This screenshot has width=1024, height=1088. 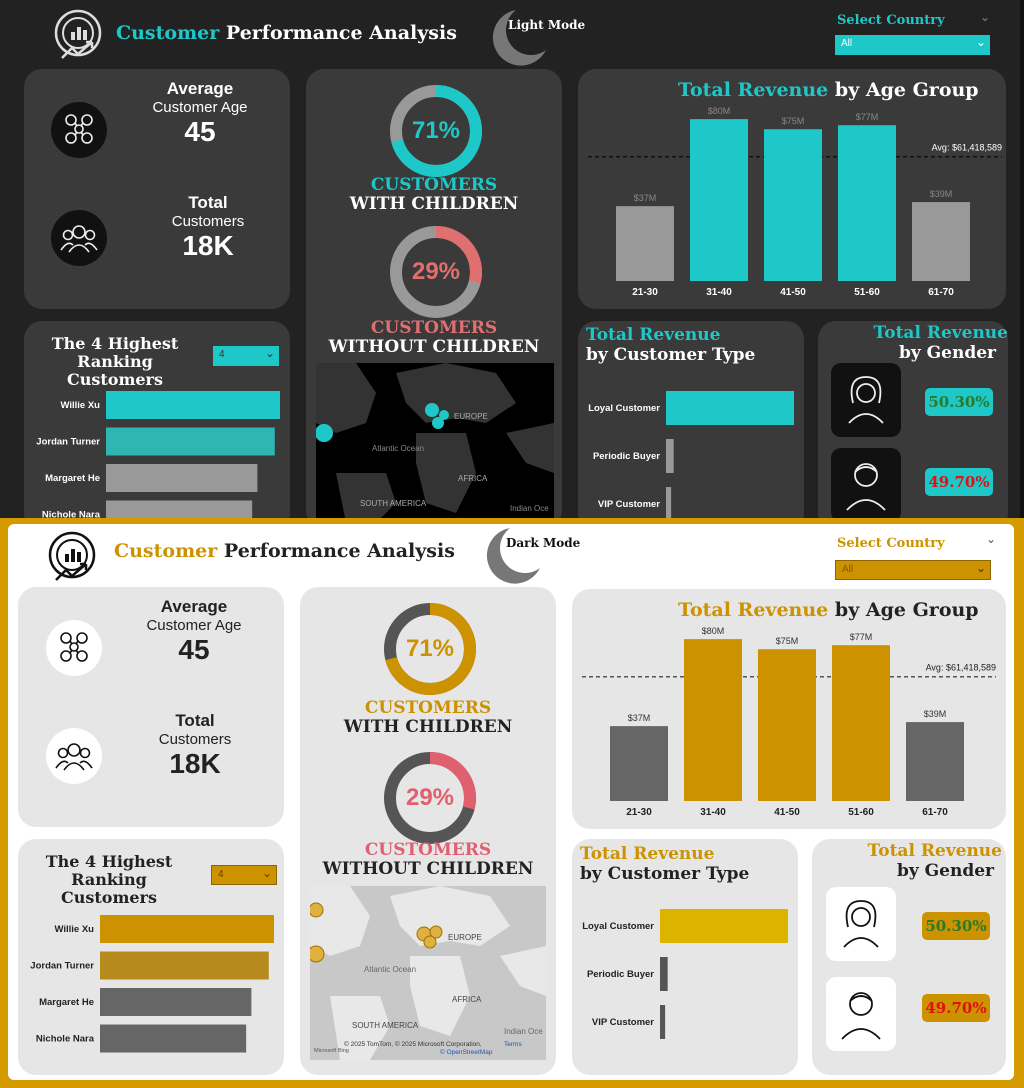 I want to click on age-tick-label: 61-70, so click(x=935, y=812).